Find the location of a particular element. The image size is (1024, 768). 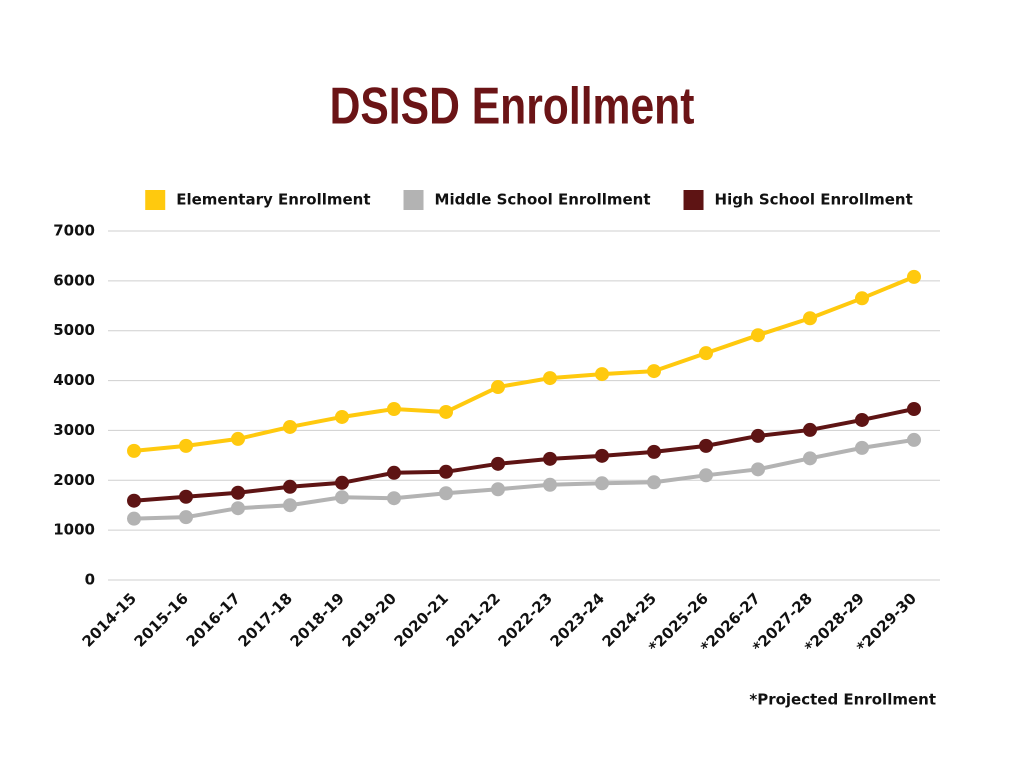

y-tick-label: 5000 is located at coordinates (74, 330).